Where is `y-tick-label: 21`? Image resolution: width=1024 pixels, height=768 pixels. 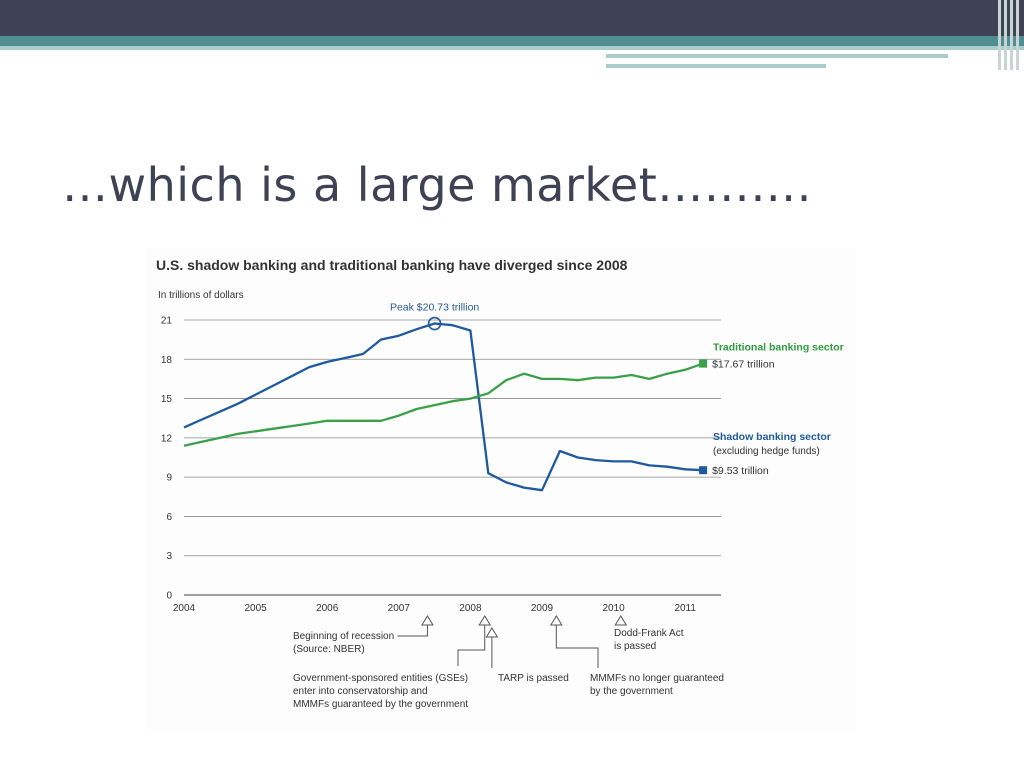
y-tick-label: 21 is located at coordinates (167, 321).